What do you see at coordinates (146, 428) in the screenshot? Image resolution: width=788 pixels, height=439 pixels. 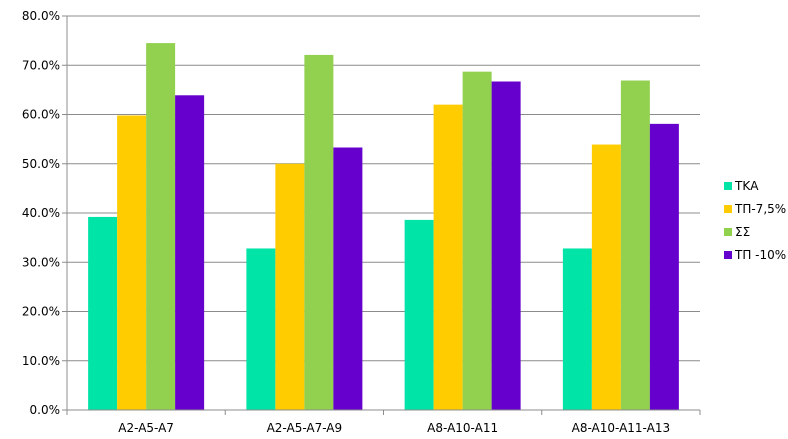 I see `x-tick-label: A2-A5-A7` at bounding box center [146, 428].